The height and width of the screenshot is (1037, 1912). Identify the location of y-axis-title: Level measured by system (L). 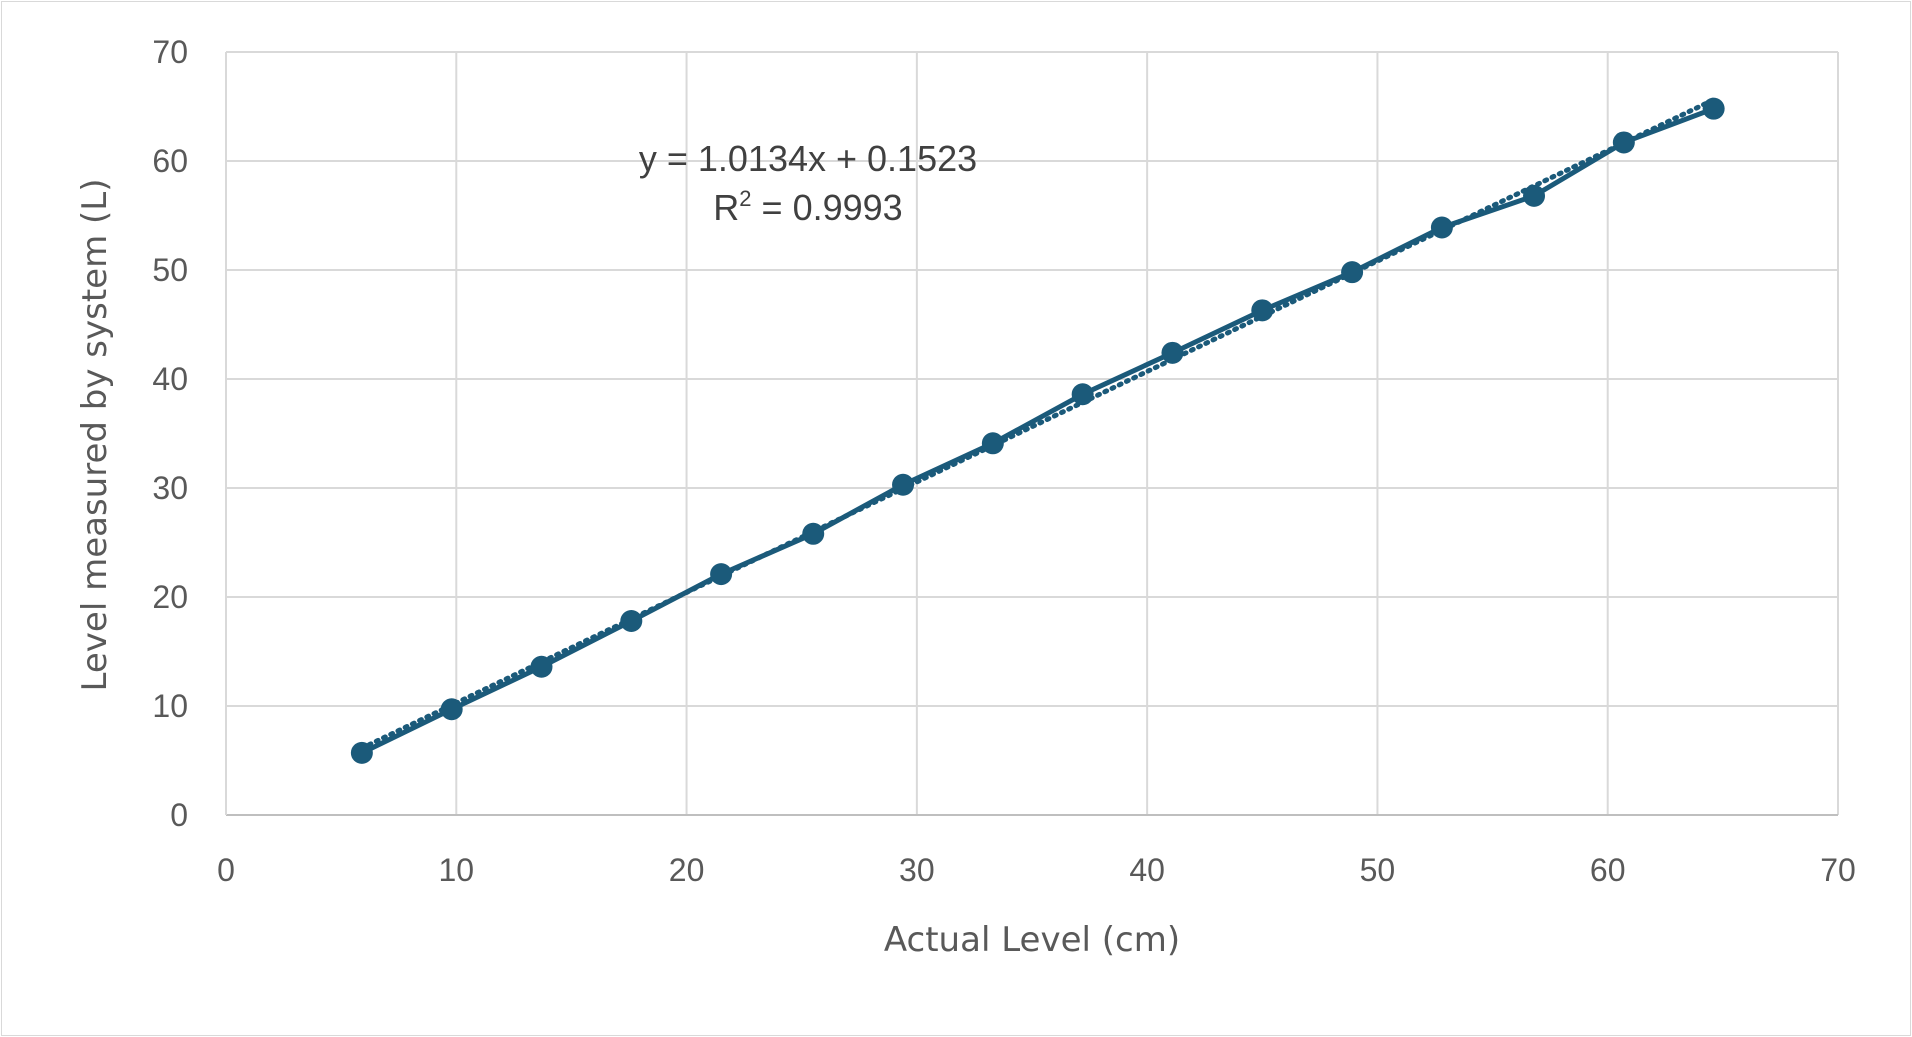
(95, 435).